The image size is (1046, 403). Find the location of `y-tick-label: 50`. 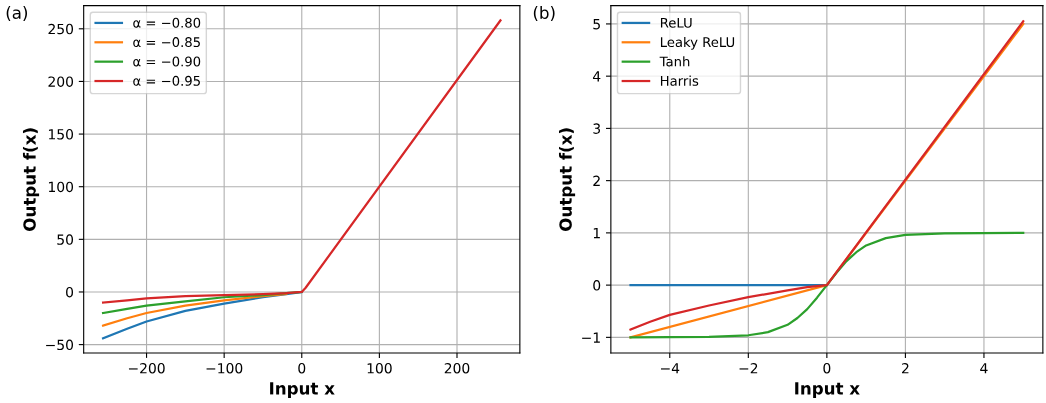

y-tick-label: 50 is located at coordinates (65, 239).